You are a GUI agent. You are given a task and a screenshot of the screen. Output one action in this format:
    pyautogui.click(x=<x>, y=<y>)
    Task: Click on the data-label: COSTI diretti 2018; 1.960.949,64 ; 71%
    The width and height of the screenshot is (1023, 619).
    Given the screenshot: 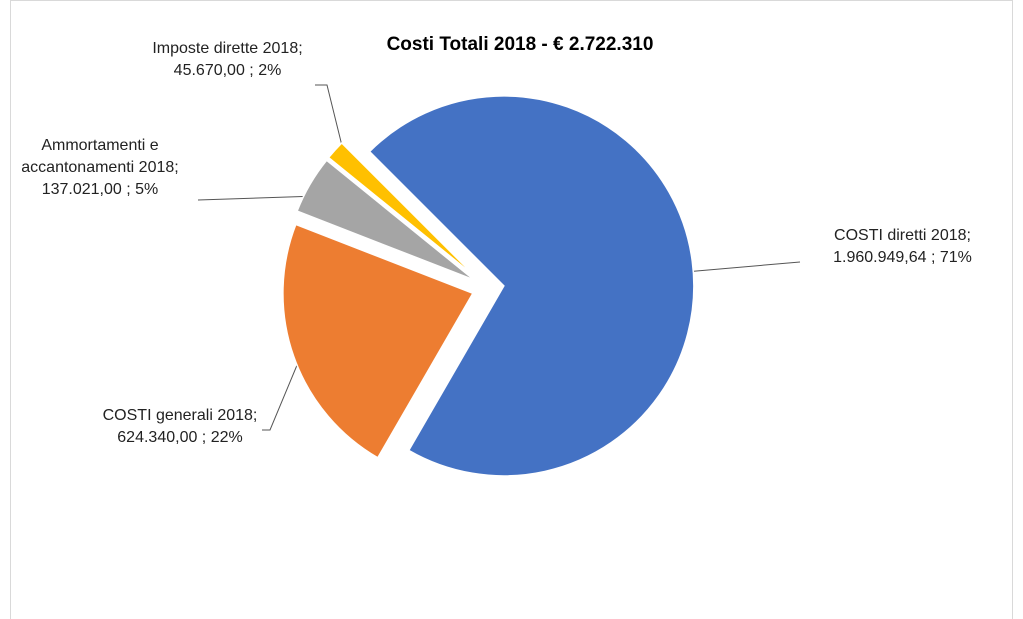 What is the action you would take?
    pyautogui.click(x=902, y=246)
    